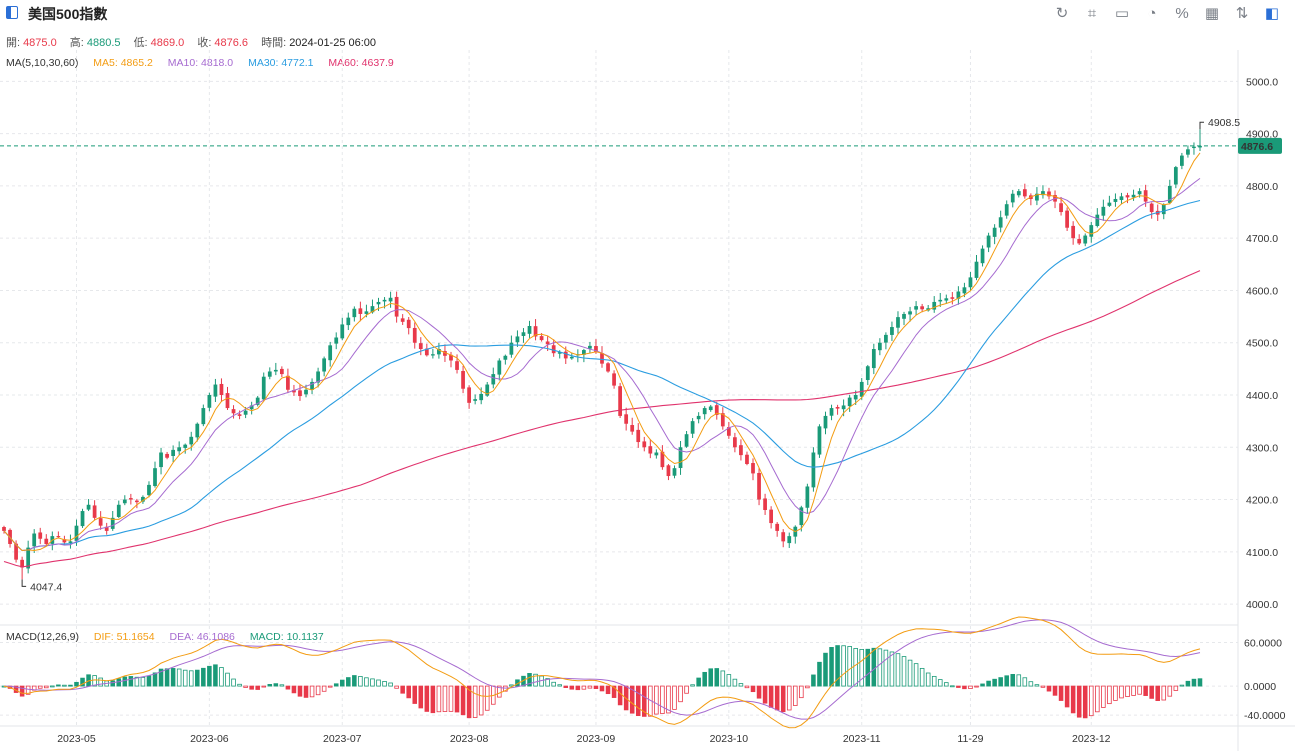 This screenshot has height=751, width=1295. Describe the element at coordinates (647, 13) in the screenshot. I see `top-bar: 美国500指數 ↻ ⌗ ▭ ◔% ▦ ⇅ ◧` at that location.